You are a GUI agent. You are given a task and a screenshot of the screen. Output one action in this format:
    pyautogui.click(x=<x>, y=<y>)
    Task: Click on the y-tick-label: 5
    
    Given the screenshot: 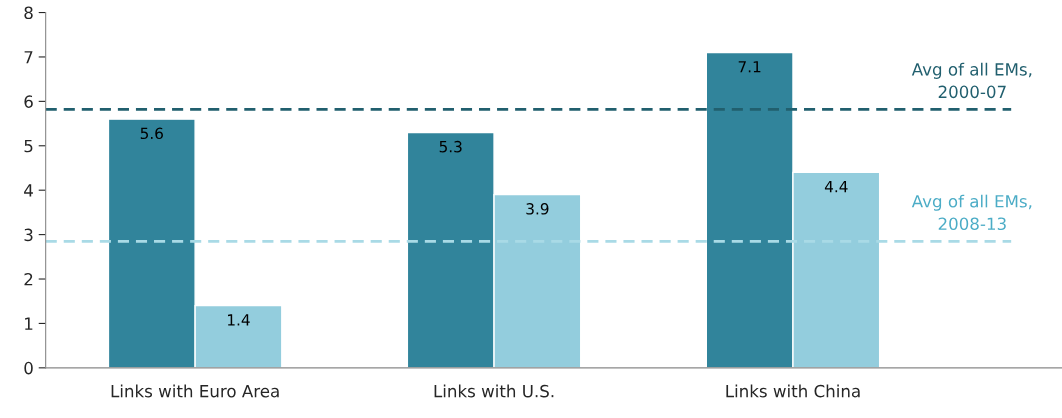 What is the action you would take?
    pyautogui.click(x=28, y=146)
    